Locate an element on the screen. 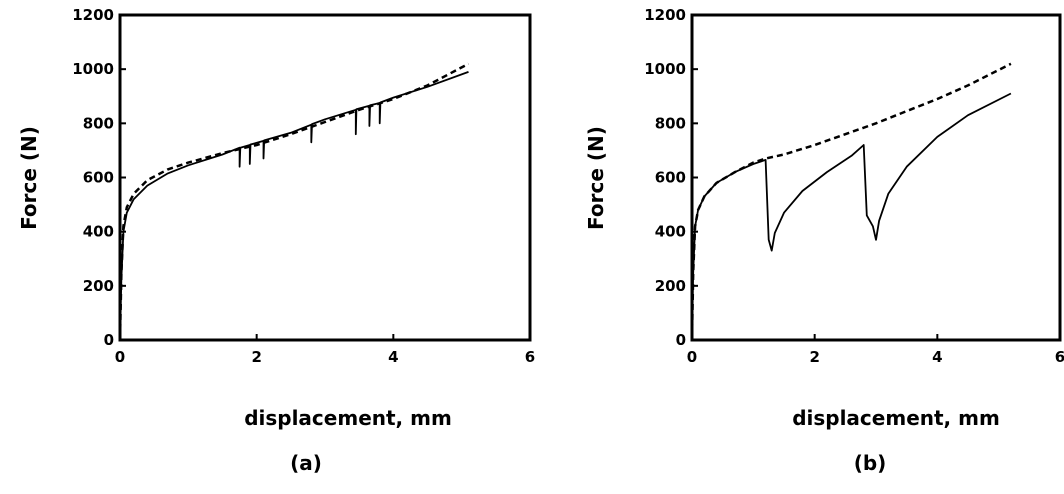  panel-label: (b) is located at coordinates (870, 463).